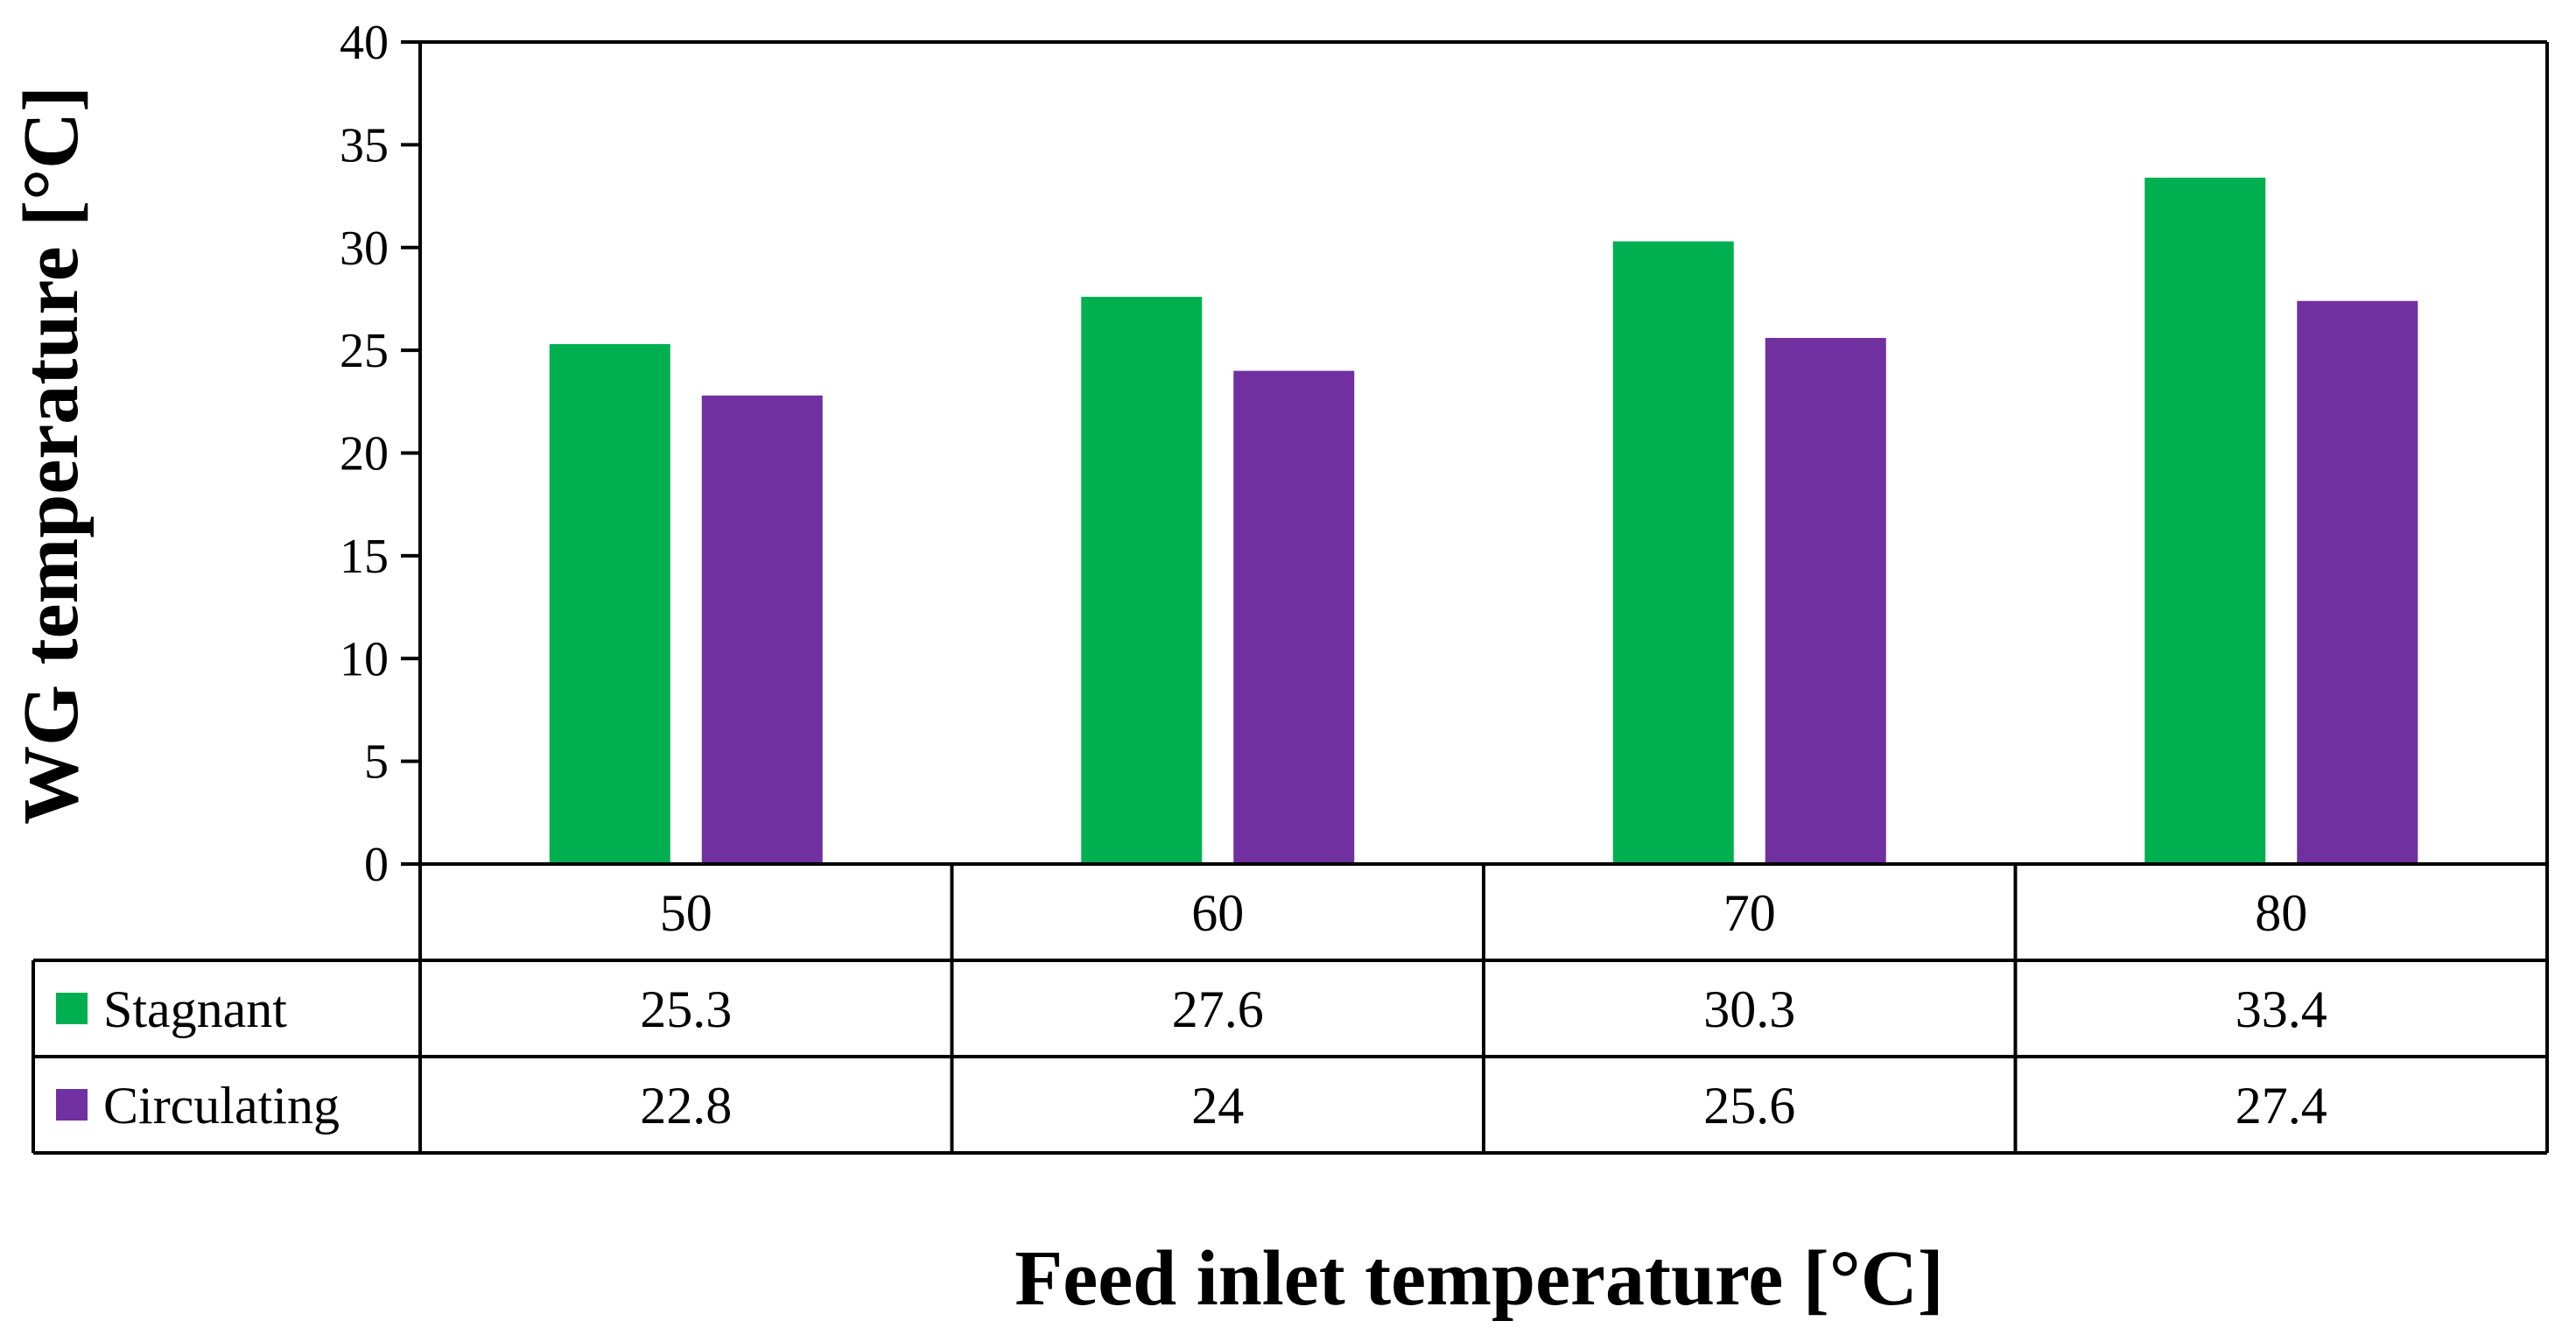 Image resolution: width=2576 pixels, height=1342 pixels. What do you see at coordinates (364, 248) in the screenshot?
I see `y-tick-label: 30` at bounding box center [364, 248].